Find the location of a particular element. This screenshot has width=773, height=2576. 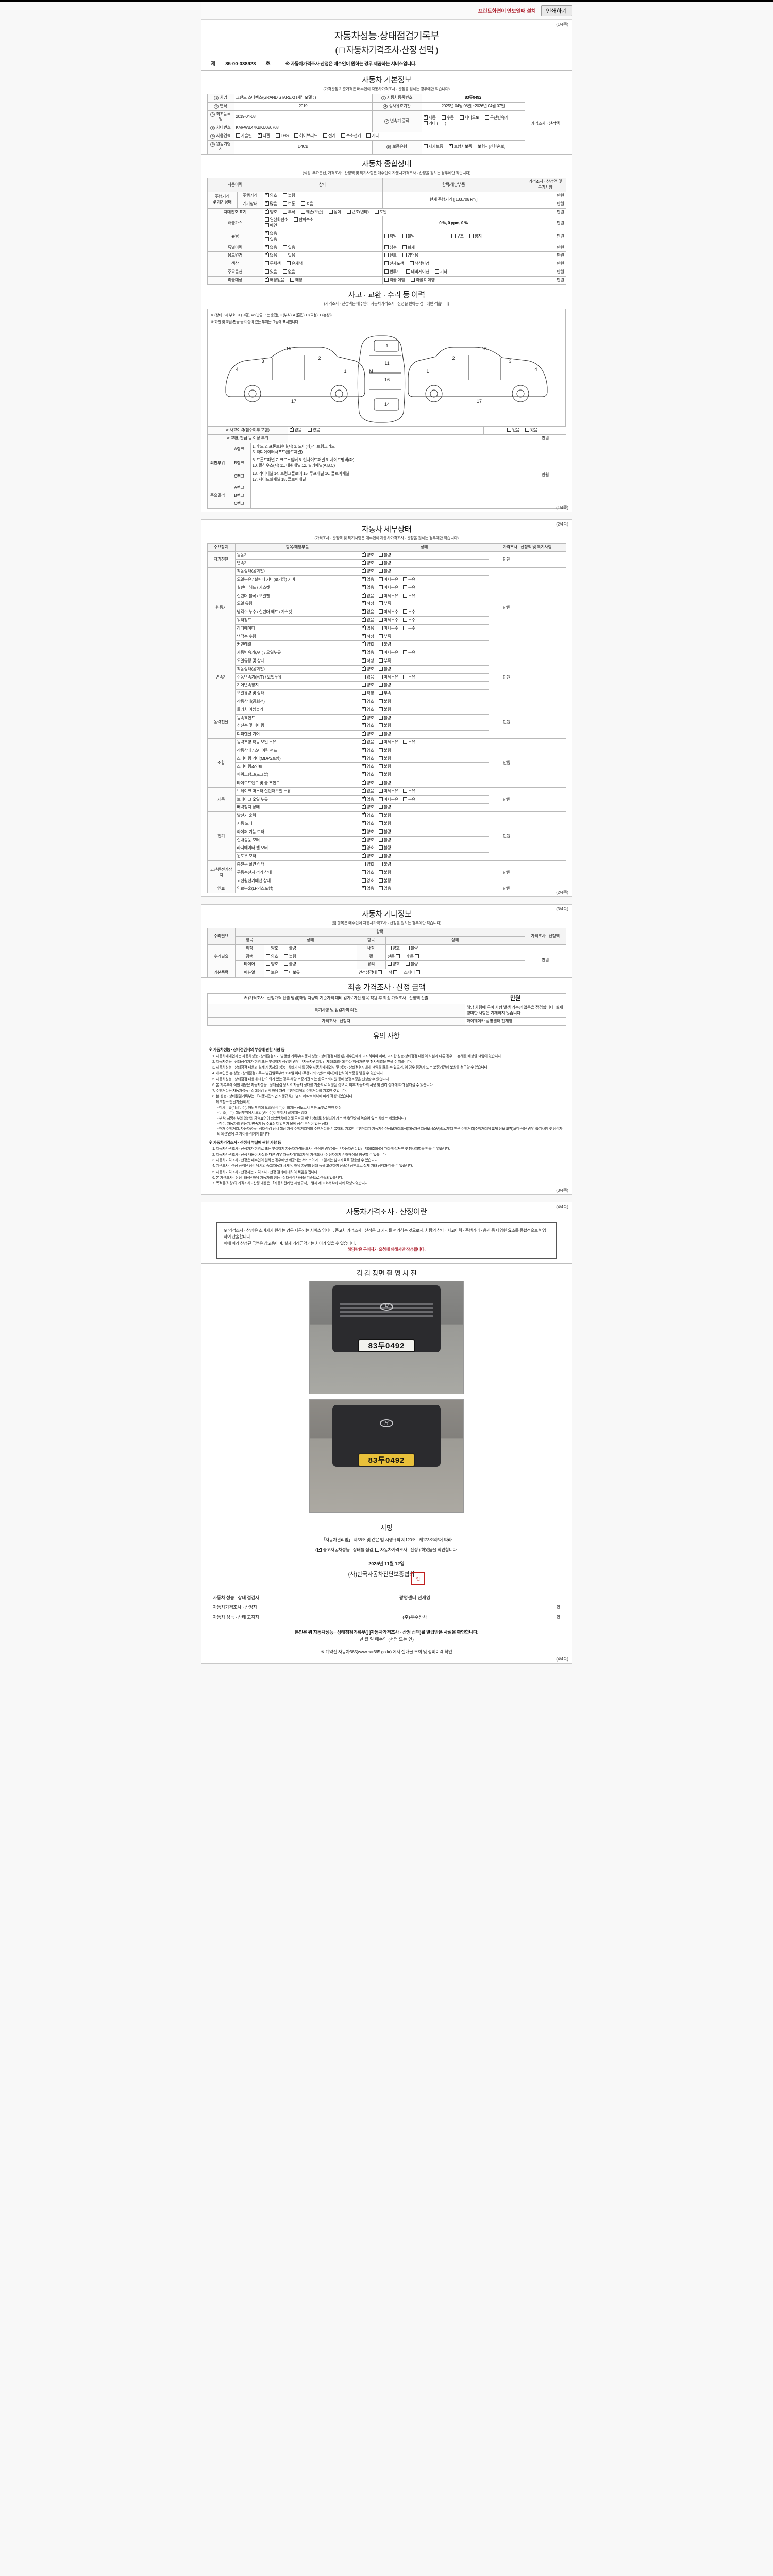

option-fuel-gasoline: 가솔린 is located at coordinates (244, 136).